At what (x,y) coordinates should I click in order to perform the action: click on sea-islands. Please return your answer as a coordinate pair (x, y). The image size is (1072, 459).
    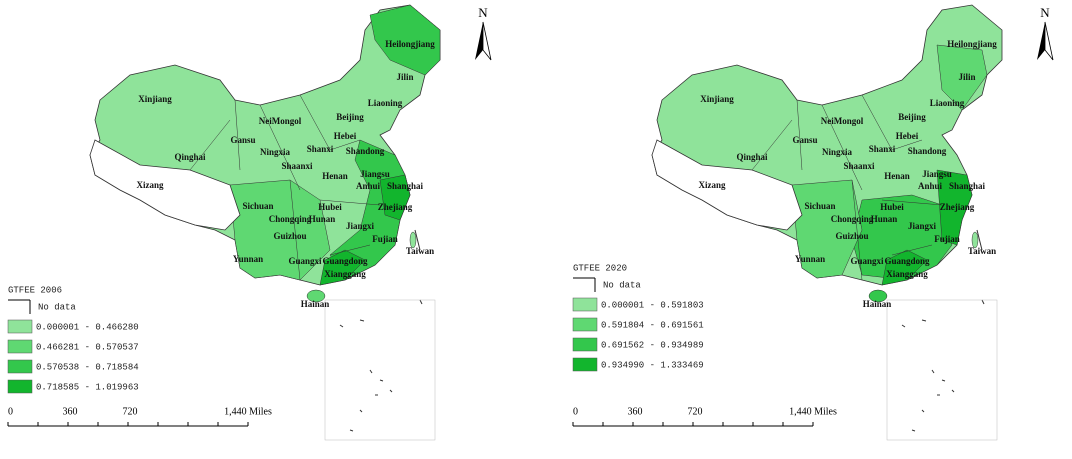
    Looking at the image, I should click on (943, 330).